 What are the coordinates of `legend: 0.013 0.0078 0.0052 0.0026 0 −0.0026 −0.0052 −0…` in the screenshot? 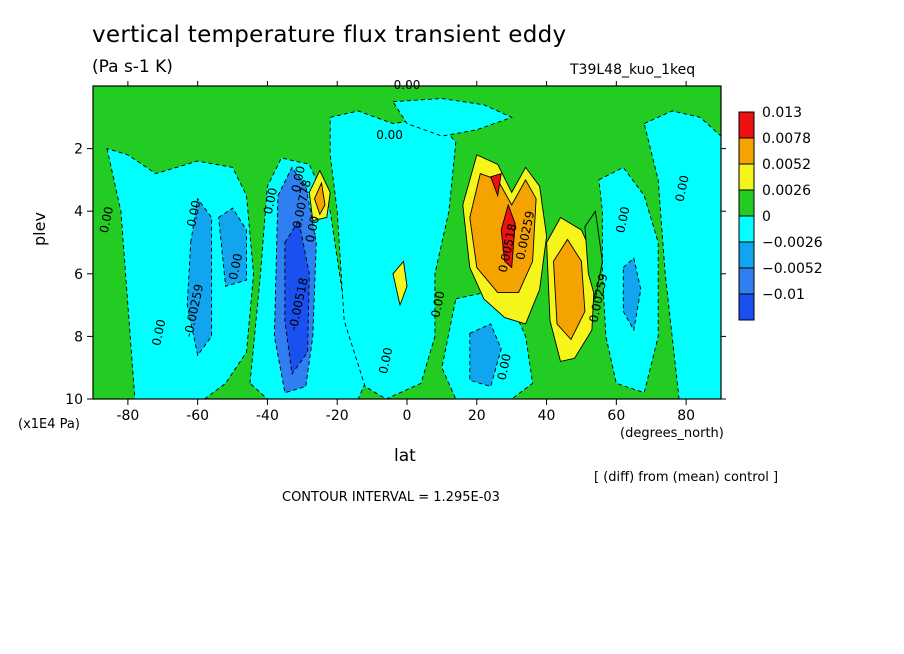 It's located at (780, 213).